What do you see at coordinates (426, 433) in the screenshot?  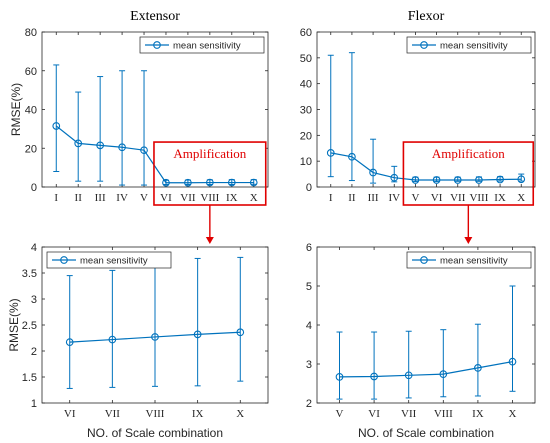 I see `x-axis-label: NO. of Scale combination` at bounding box center [426, 433].